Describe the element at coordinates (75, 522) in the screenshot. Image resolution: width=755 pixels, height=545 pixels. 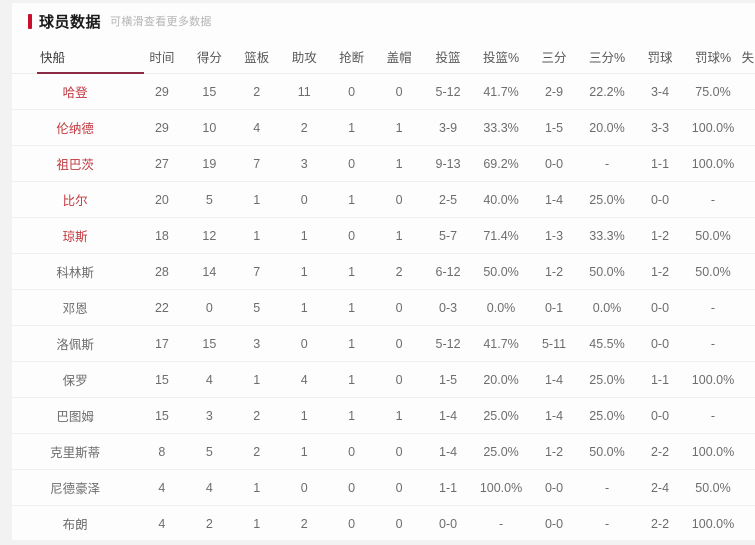
I see `player-name-cell: 布朗` at that location.